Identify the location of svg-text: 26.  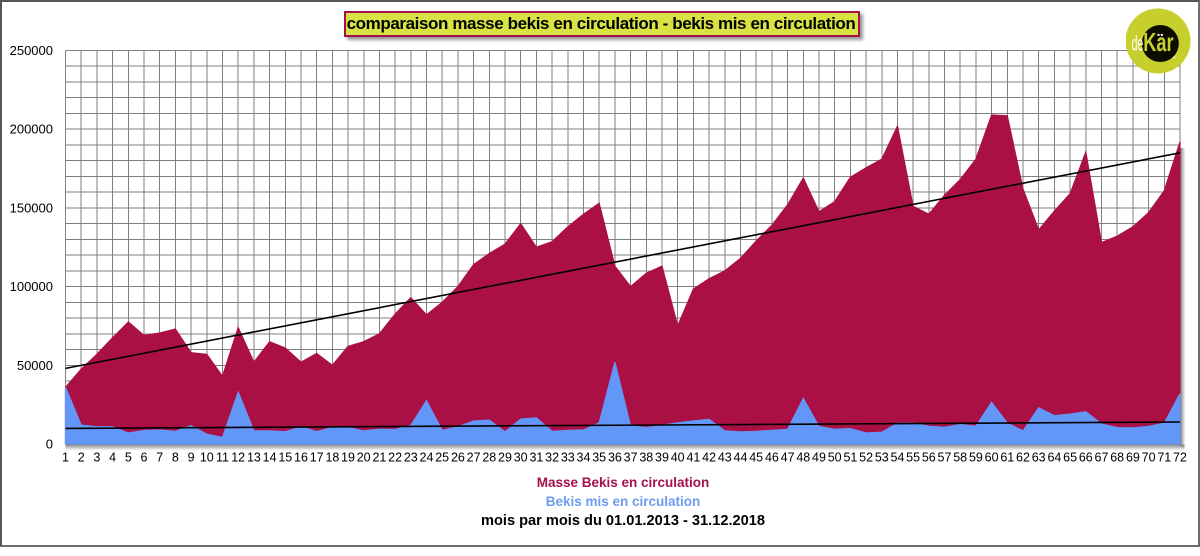
(458, 458).